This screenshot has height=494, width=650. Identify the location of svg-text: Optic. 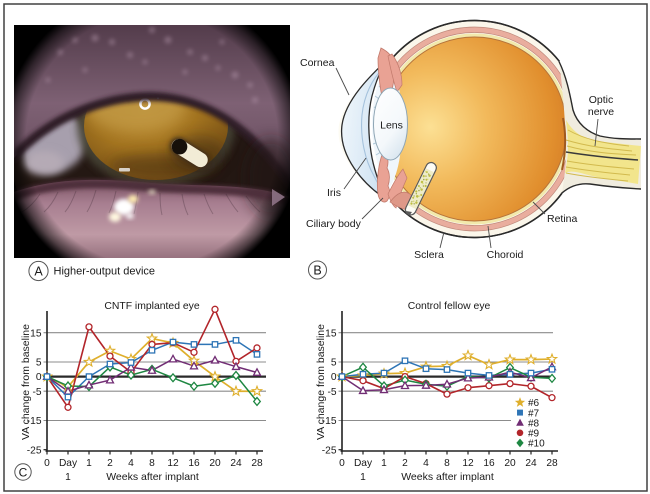
(601, 100).